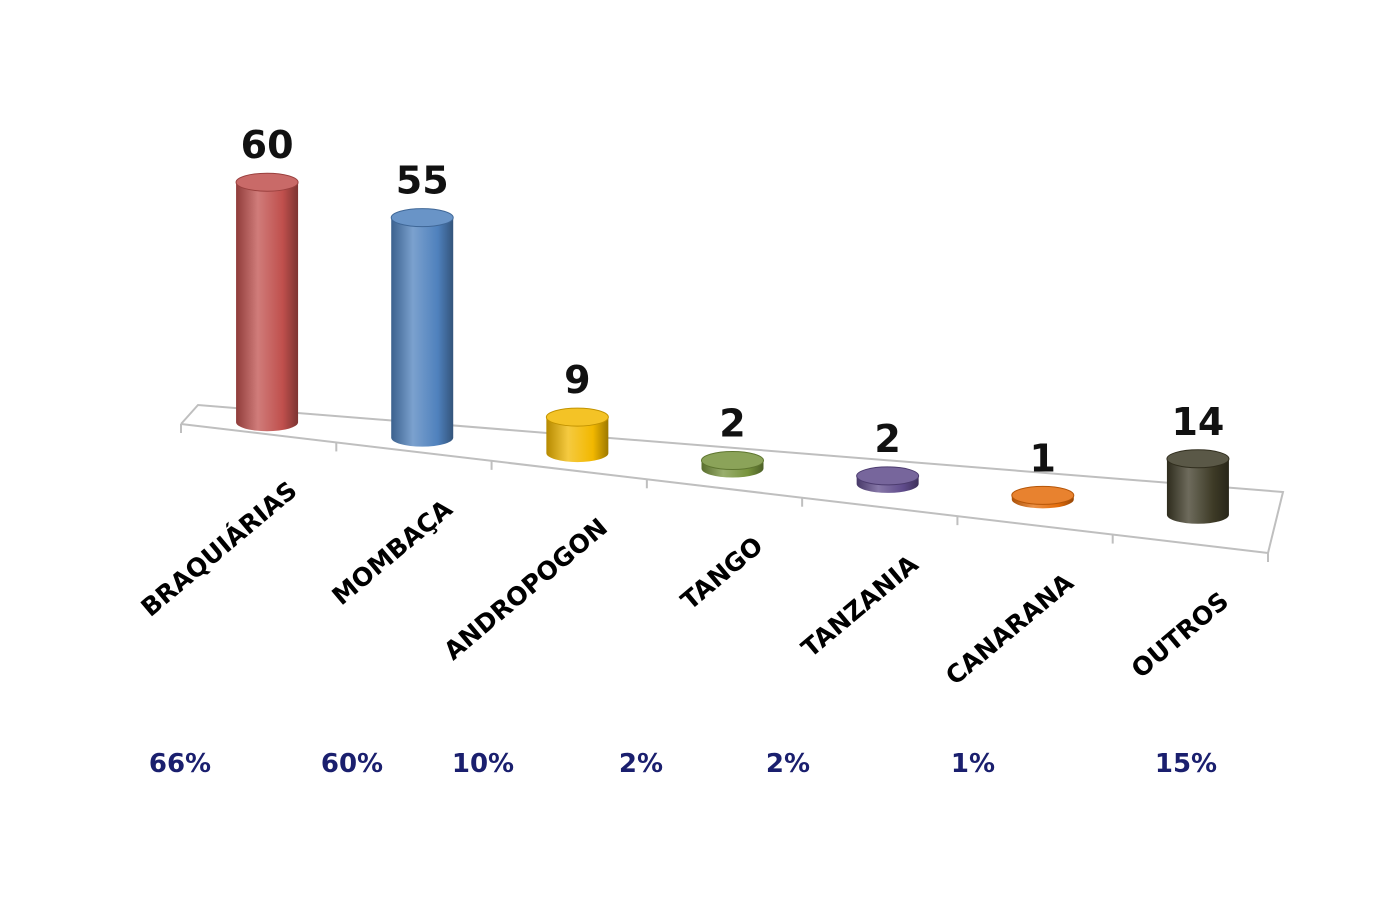  What do you see at coordinates (180, 764) in the screenshot?
I see `percentage-label: 66%` at bounding box center [180, 764].